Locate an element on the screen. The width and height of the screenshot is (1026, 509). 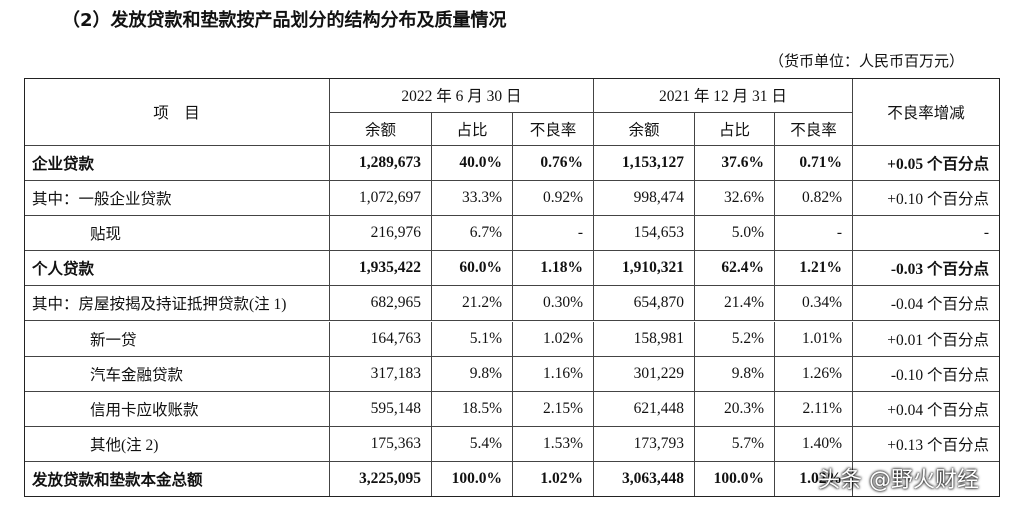
data-cell: 60.0% is located at coordinates (472, 269).